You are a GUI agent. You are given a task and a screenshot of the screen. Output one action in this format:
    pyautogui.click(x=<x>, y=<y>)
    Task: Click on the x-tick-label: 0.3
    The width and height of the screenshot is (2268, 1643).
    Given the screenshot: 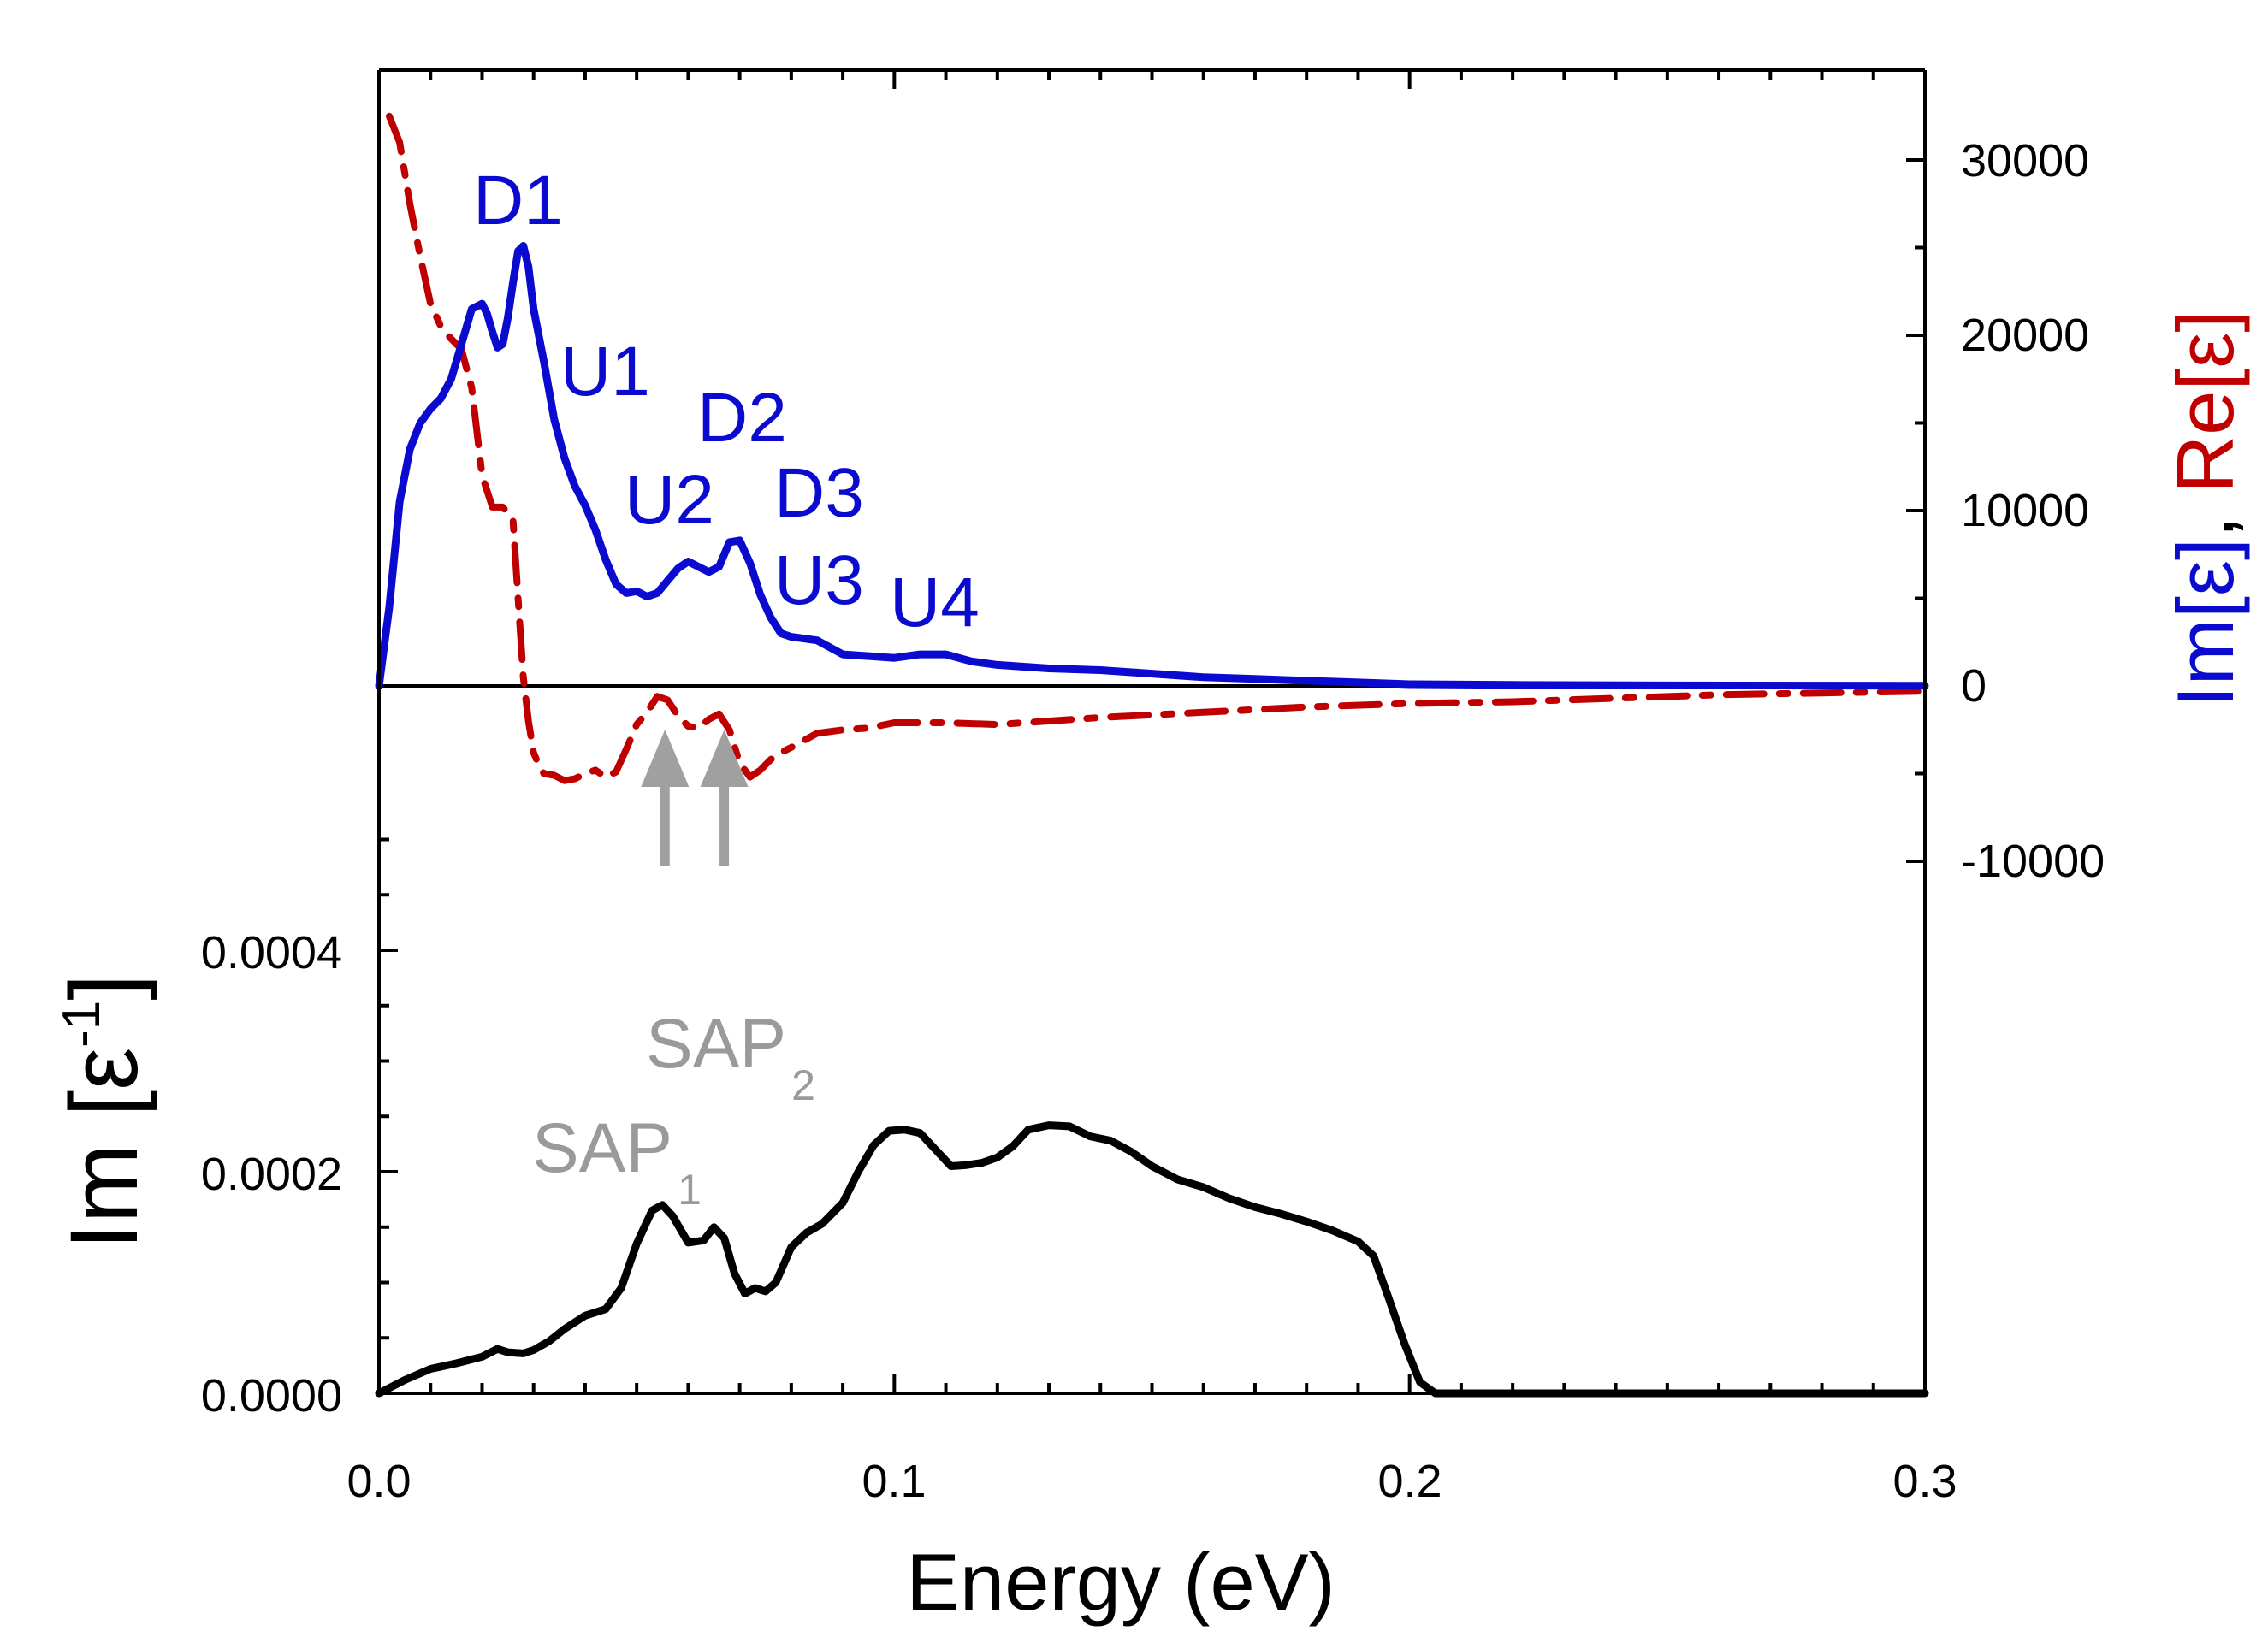 What is the action you would take?
    pyautogui.click(x=1924, y=1481)
    